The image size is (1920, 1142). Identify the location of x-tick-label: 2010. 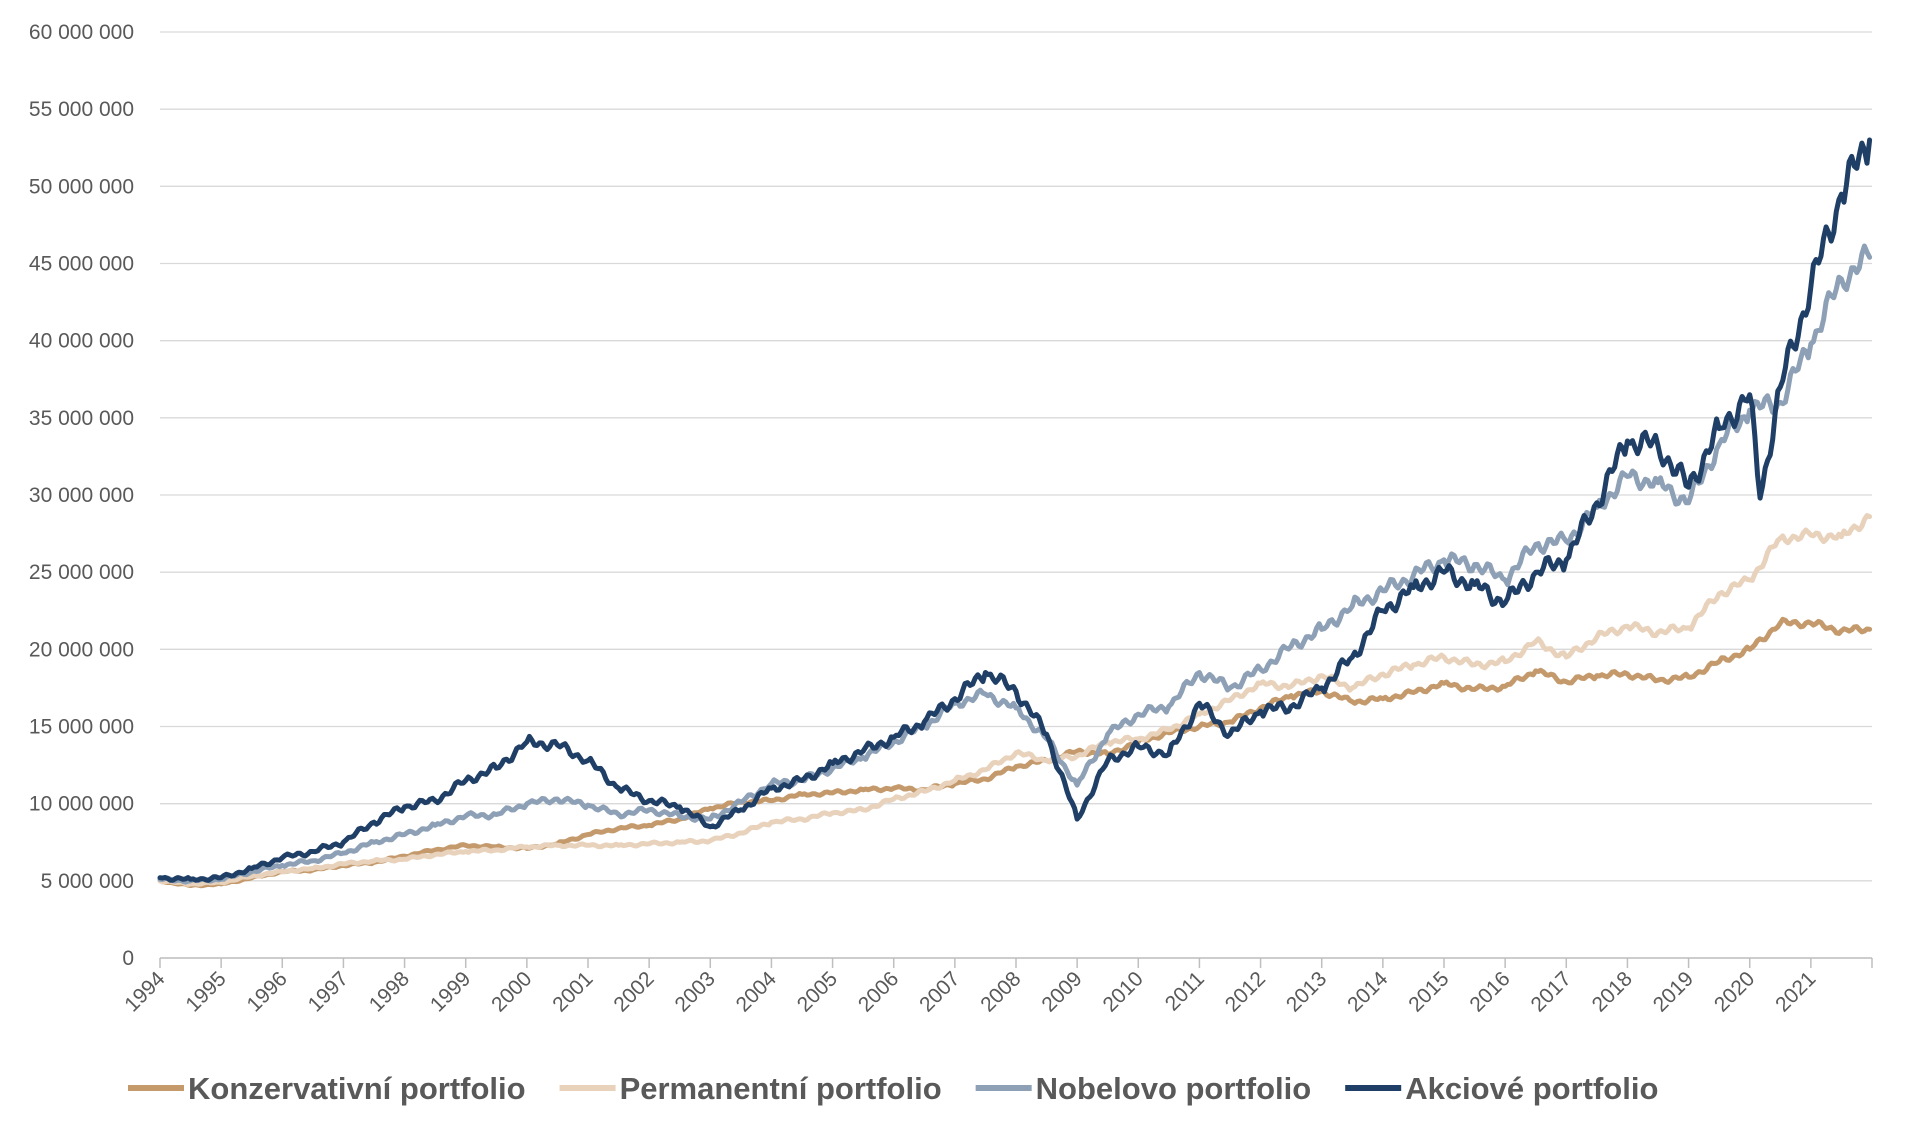
(1123, 991).